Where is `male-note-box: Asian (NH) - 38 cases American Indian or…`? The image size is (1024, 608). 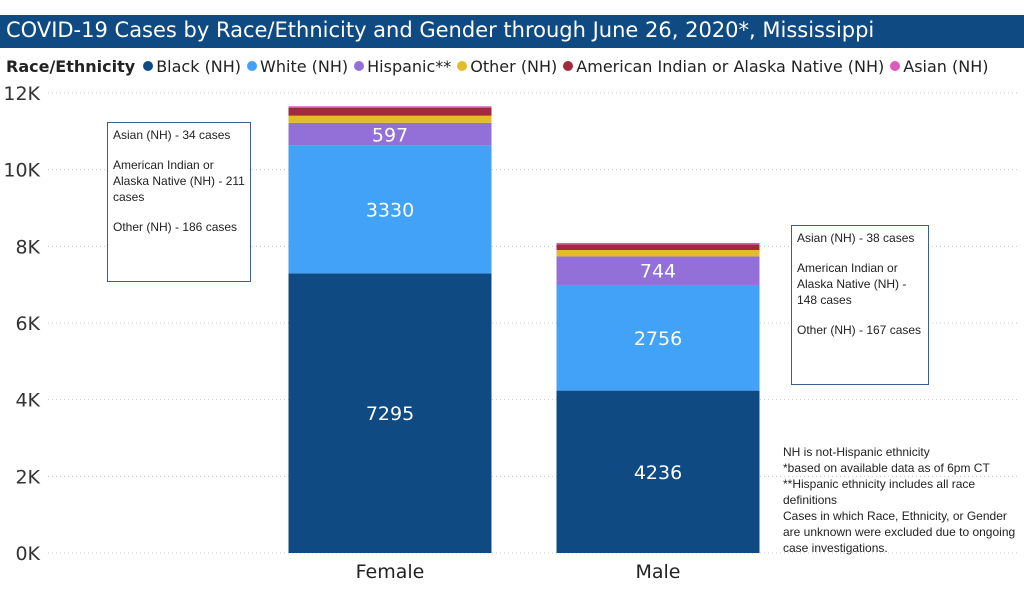
male-note-box: Asian (NH) - 38 cases American Indian or… is located at coordinates (860, 305).